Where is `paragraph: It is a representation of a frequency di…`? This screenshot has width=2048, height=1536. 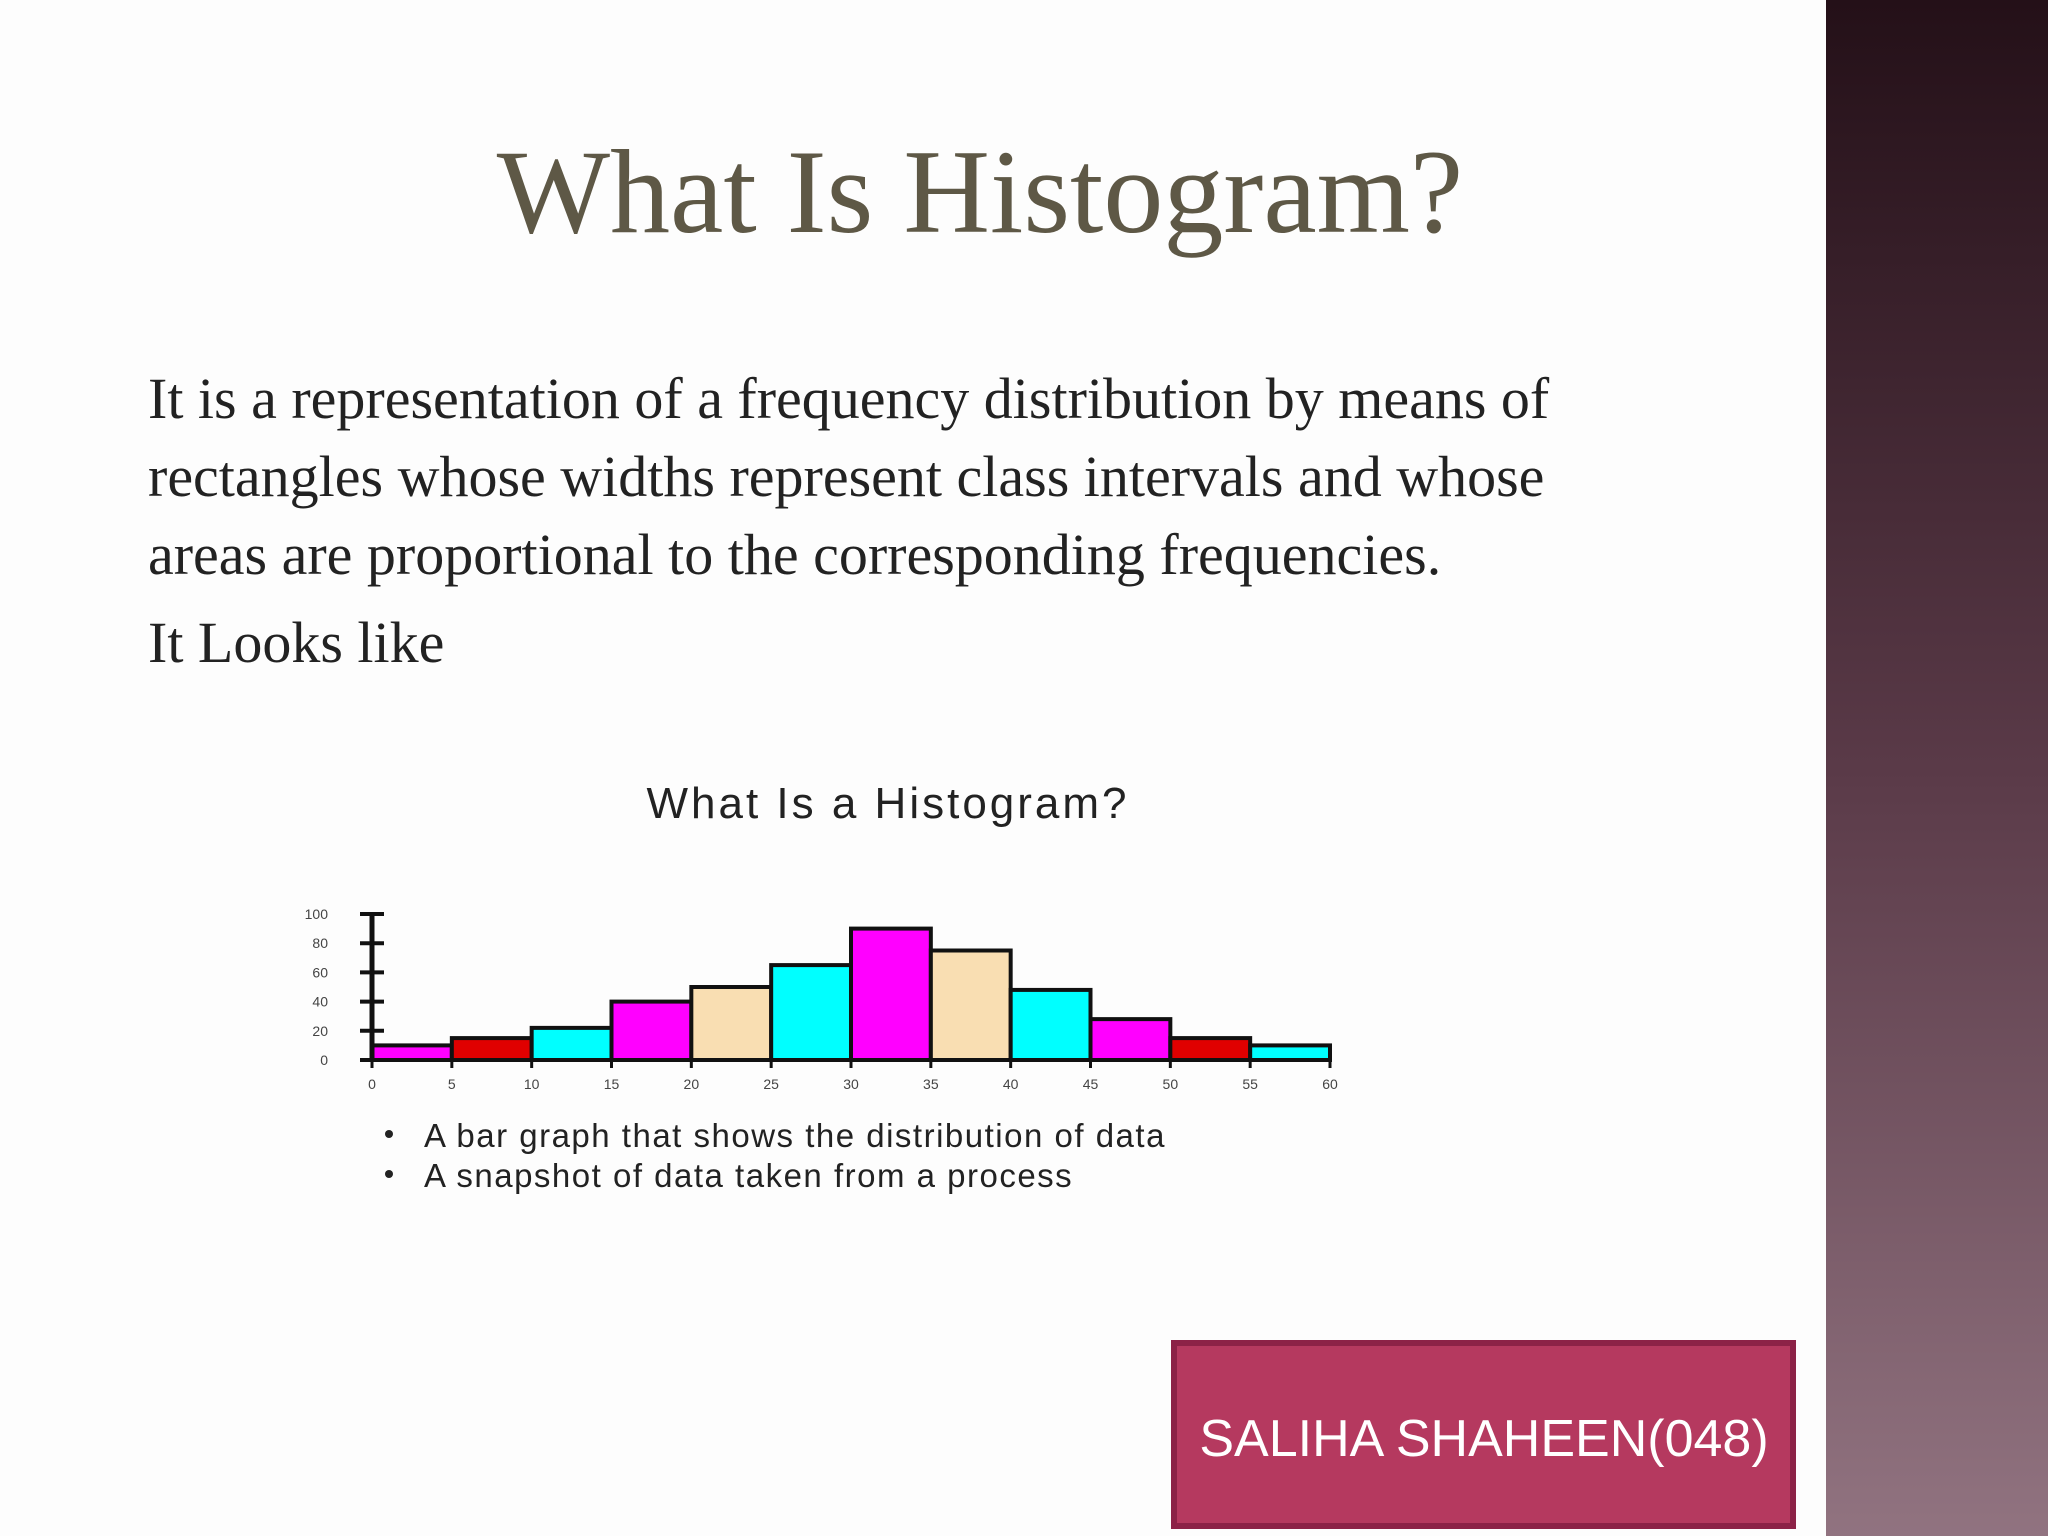 paragraph: It is a representation of a frequency di… is located at coordinates (849, 476).